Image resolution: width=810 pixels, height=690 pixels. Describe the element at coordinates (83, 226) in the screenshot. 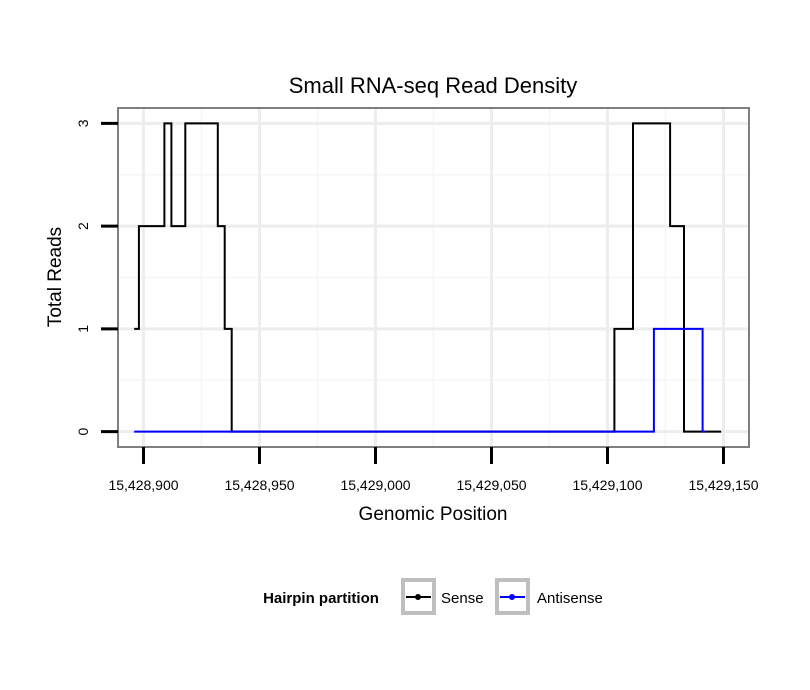

I see `y-tick-label: 2` at that location.